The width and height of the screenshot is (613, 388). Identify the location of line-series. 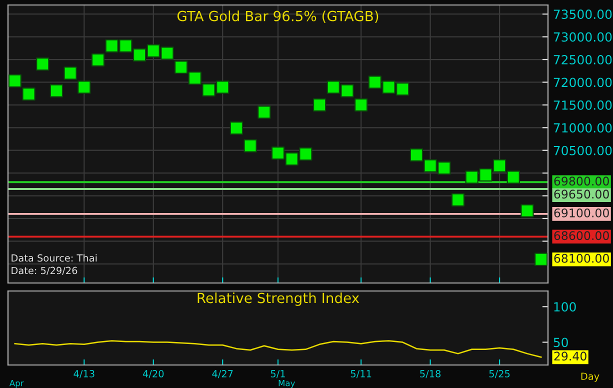
(278, 349).